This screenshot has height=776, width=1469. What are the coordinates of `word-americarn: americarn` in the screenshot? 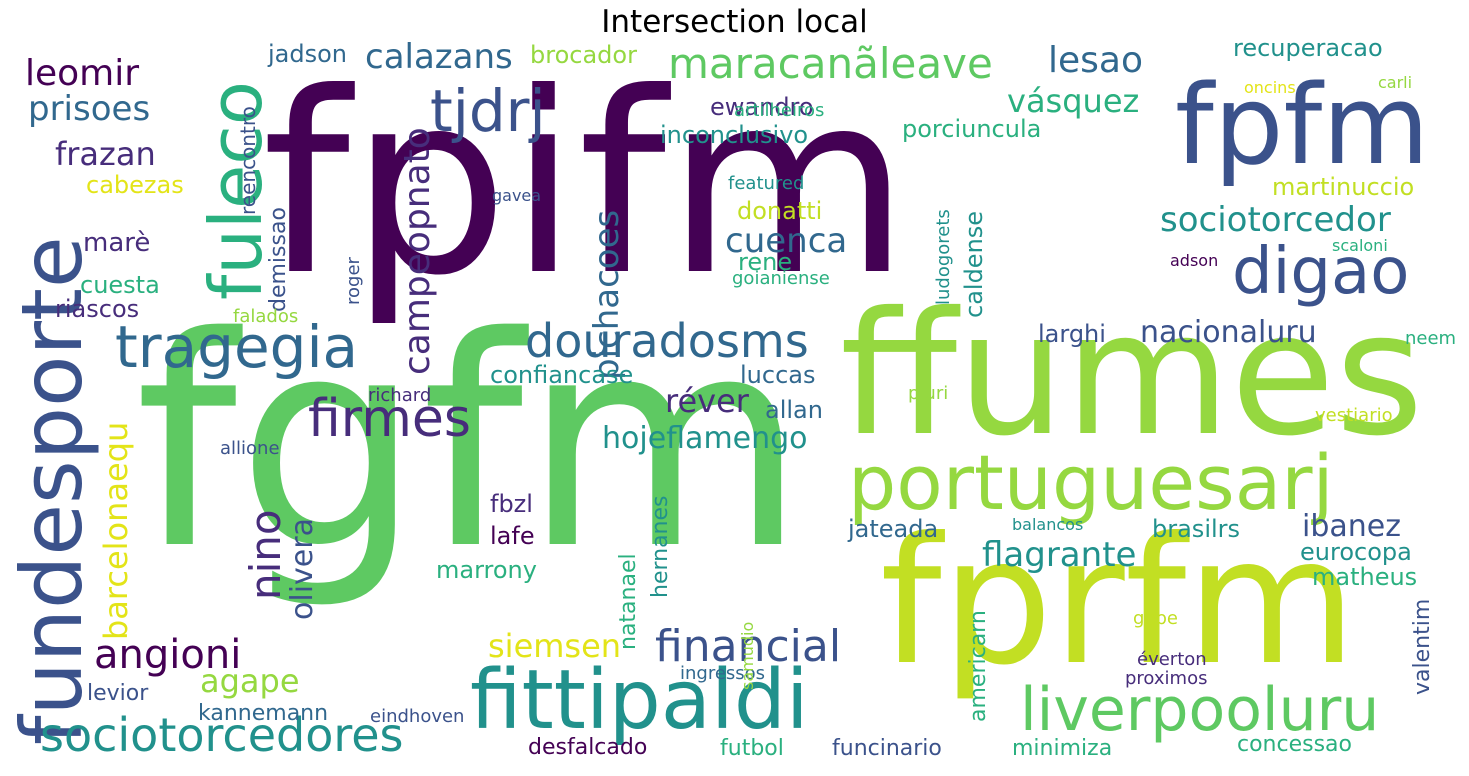 It's located at (978, 666).